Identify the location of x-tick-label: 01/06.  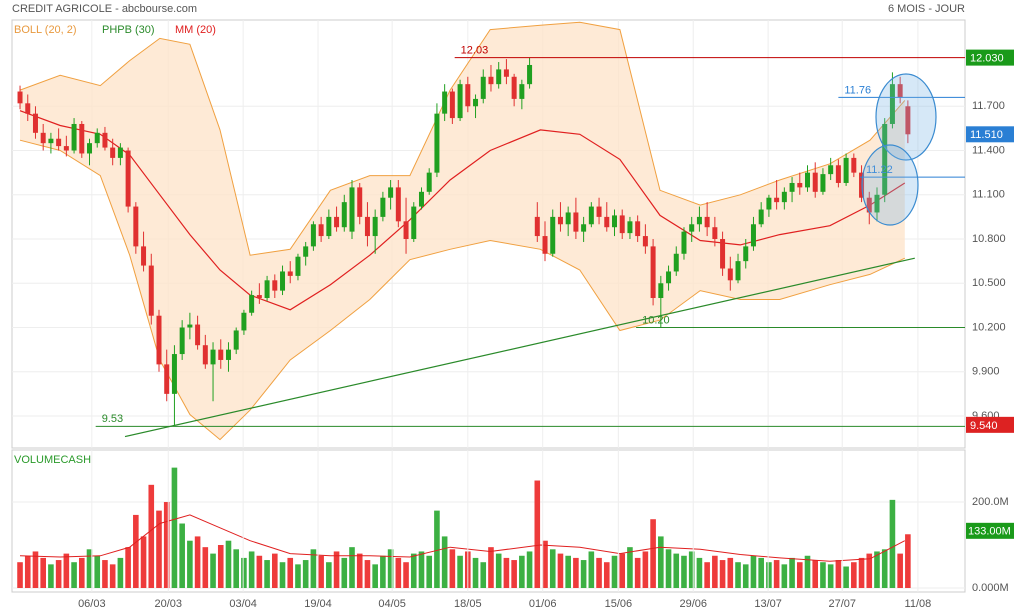
(543, 604).